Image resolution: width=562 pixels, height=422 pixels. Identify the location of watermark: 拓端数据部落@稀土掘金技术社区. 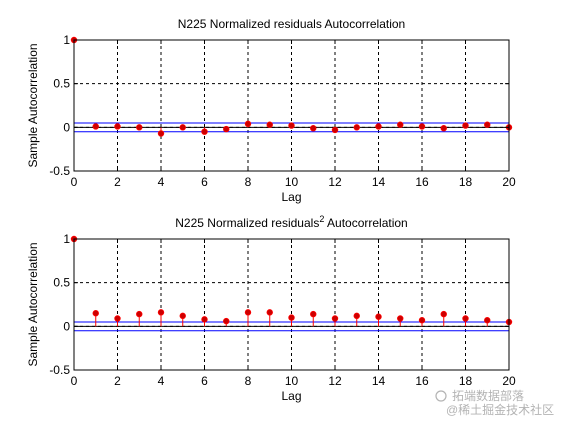
(494, 402).